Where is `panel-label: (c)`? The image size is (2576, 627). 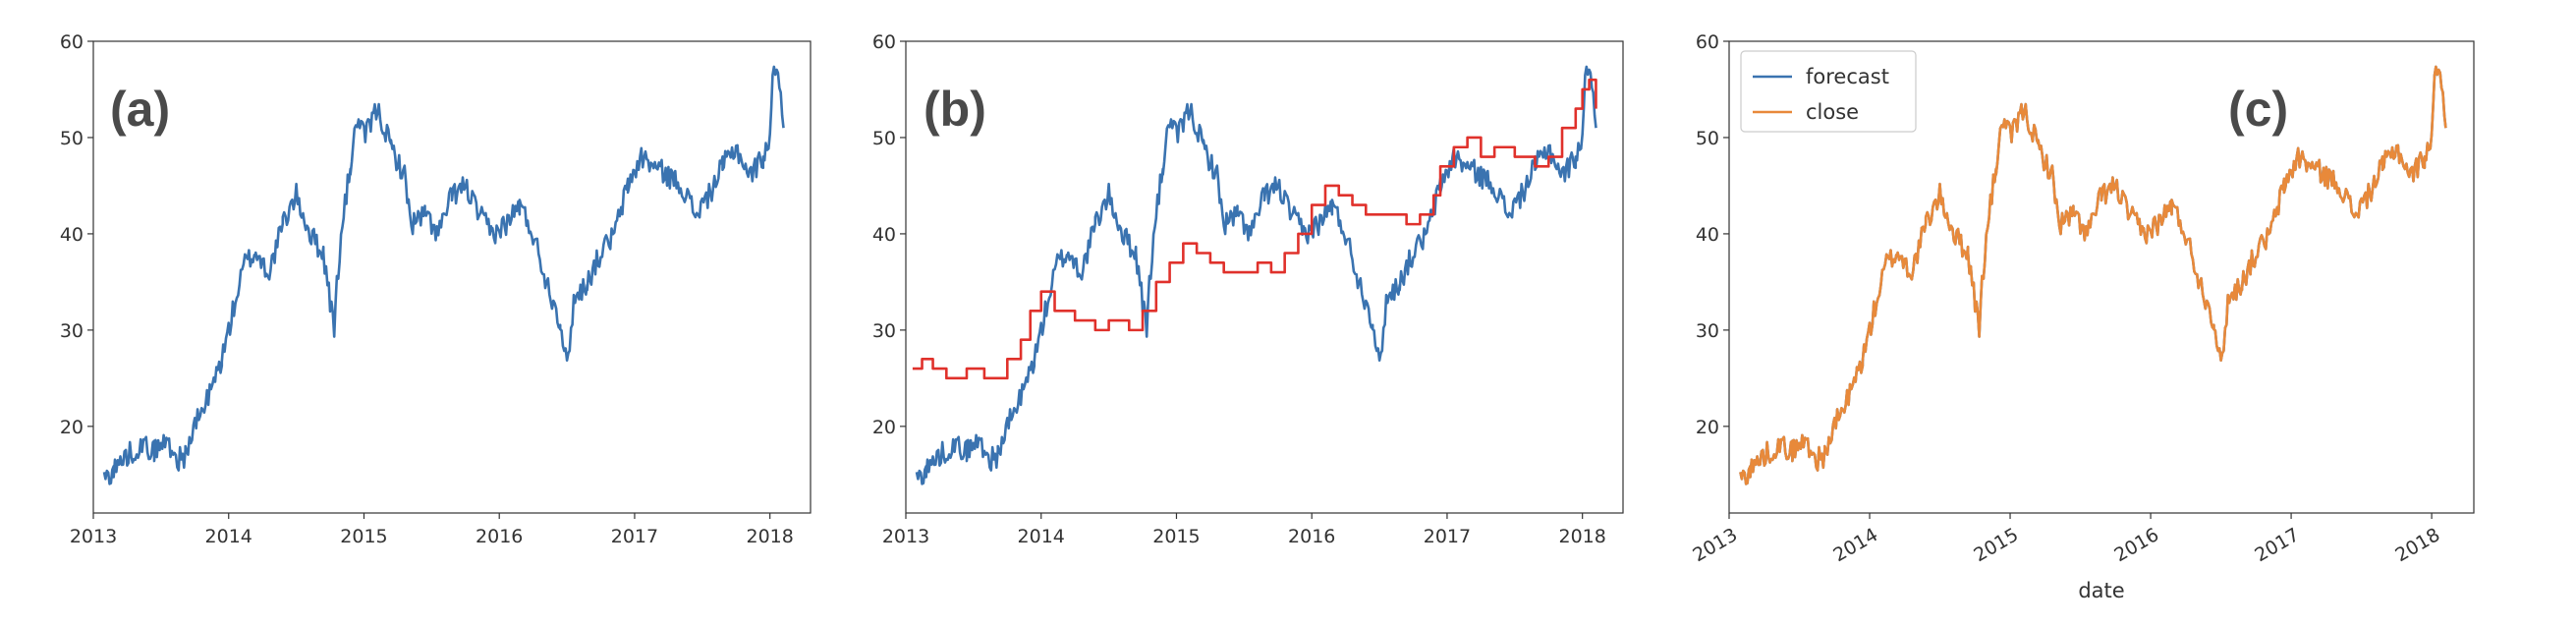 panel-label: (c) is located at coordinates (2258, 110).